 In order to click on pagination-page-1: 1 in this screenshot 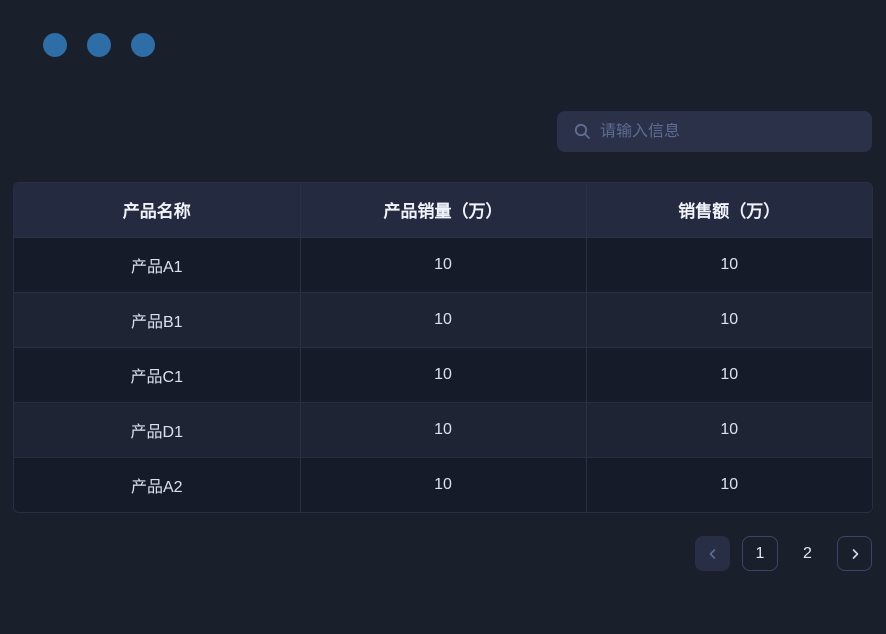, I will do `click(760, 553)`.